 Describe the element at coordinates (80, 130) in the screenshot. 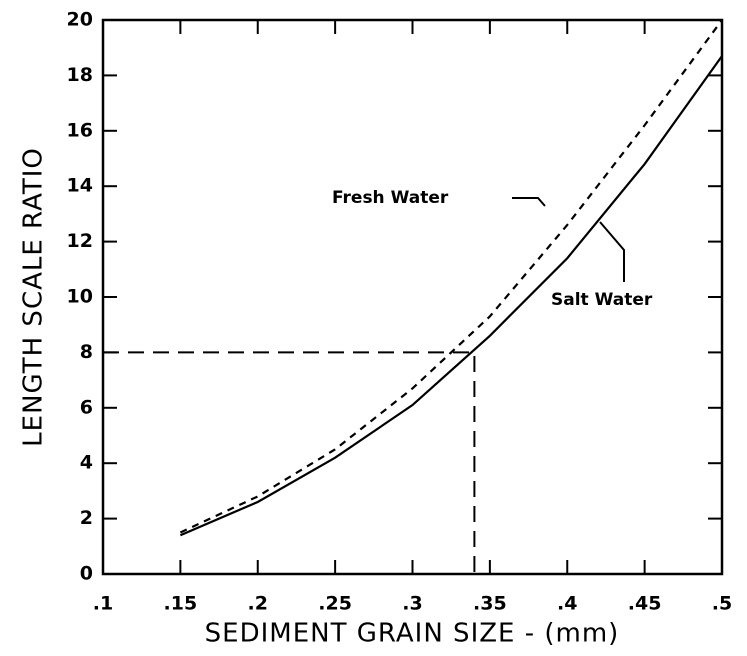

I see `y-tick-label: 16` at that location.